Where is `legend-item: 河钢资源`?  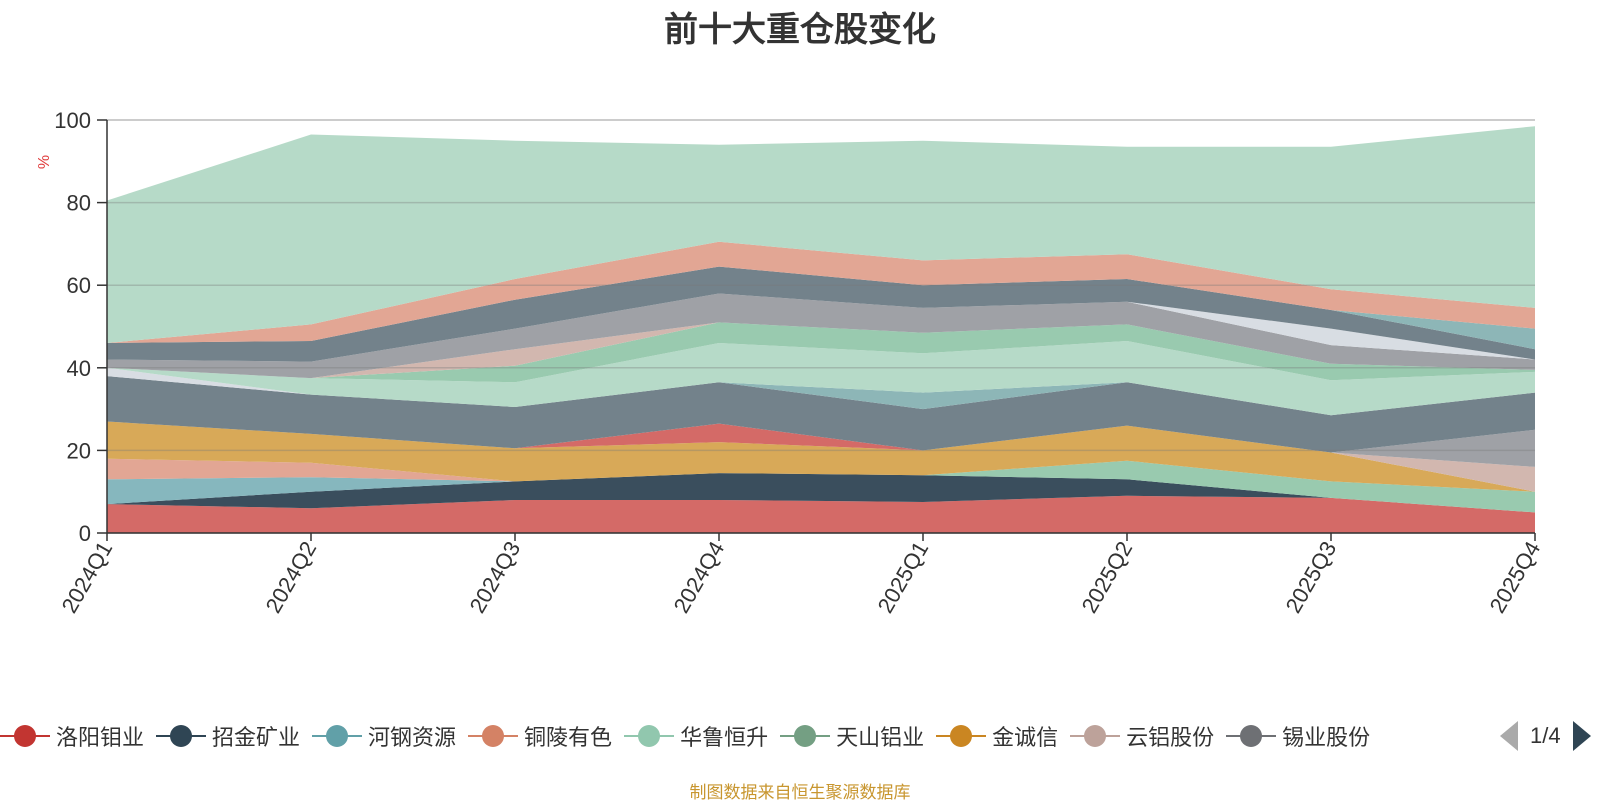 legend-item: 河钢资源 is located at coordinates (384, 736).